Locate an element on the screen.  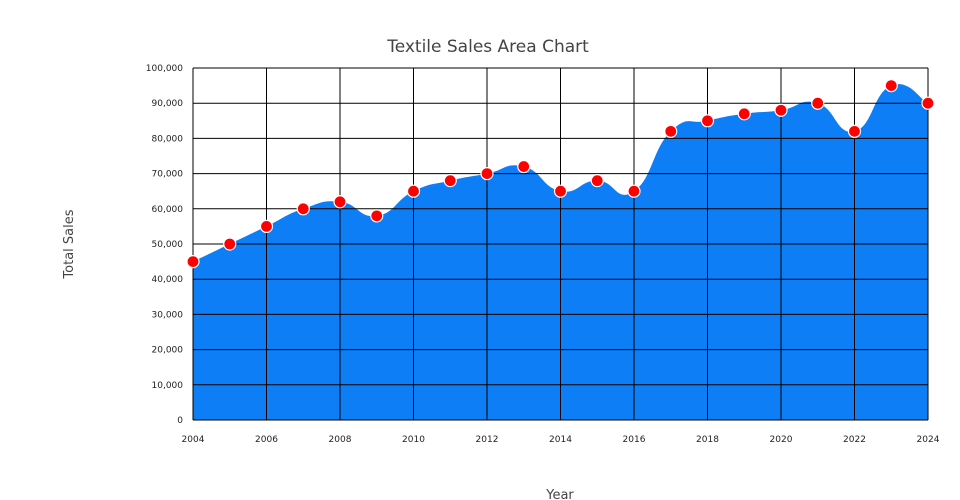
x-tick-label: 2018 is located at coordinates (707, 440).